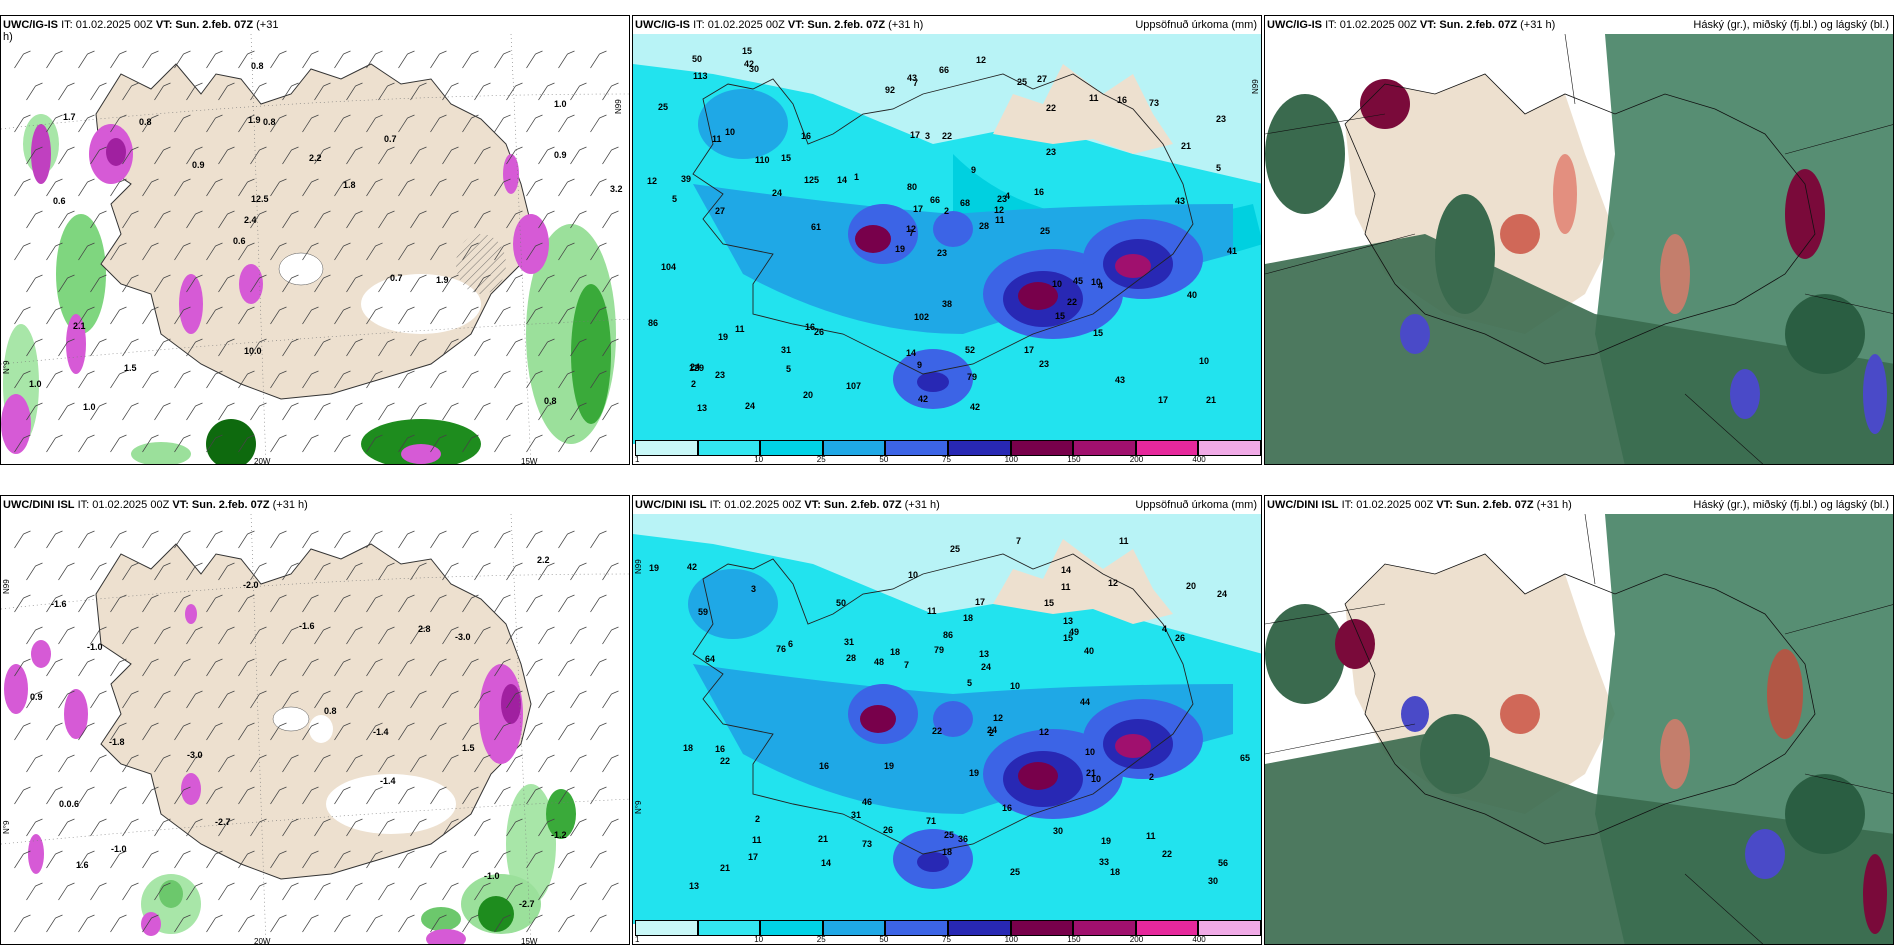 This screenshot has height=950, width=1900. Describe the element at coordinates (69, 804) in the screenshot. I see `map-value-label: 0.0.6` at that location.